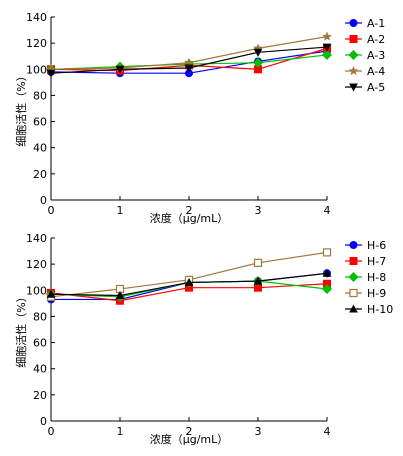 This screenshot has height=456, width=403. What do you see at coordinates (376, 23) in the screenshot?
I see `legend-label: A-1` at bounding box center [376, 23].